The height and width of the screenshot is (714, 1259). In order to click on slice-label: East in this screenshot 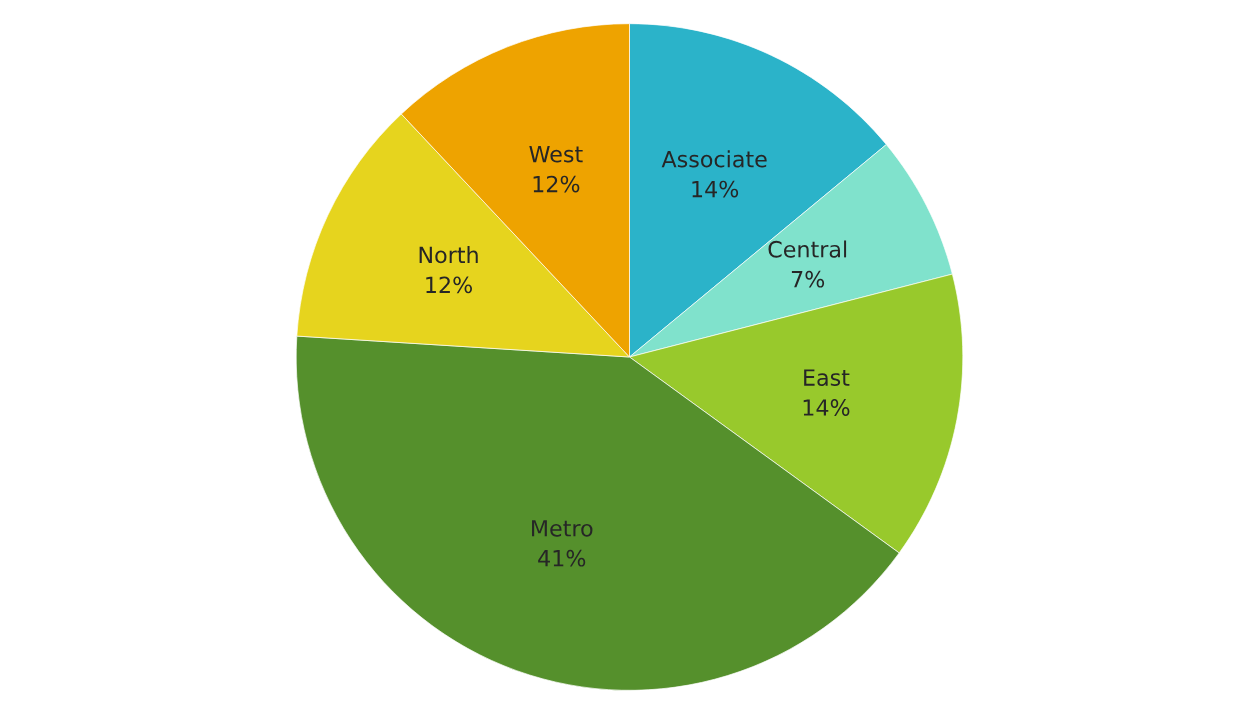, I will do `click(827, 377)`.